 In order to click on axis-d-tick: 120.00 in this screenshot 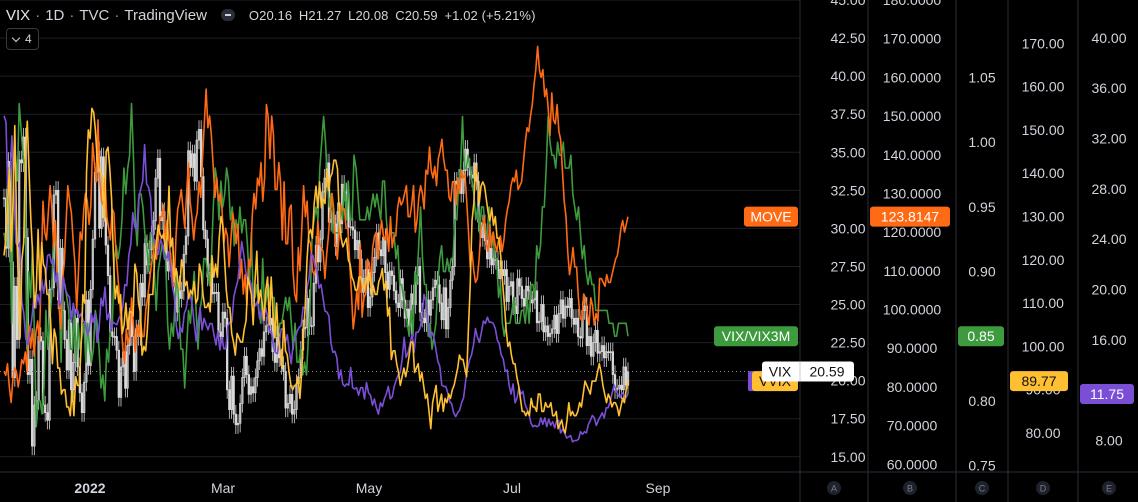, I will do `click(1043, 260)`.